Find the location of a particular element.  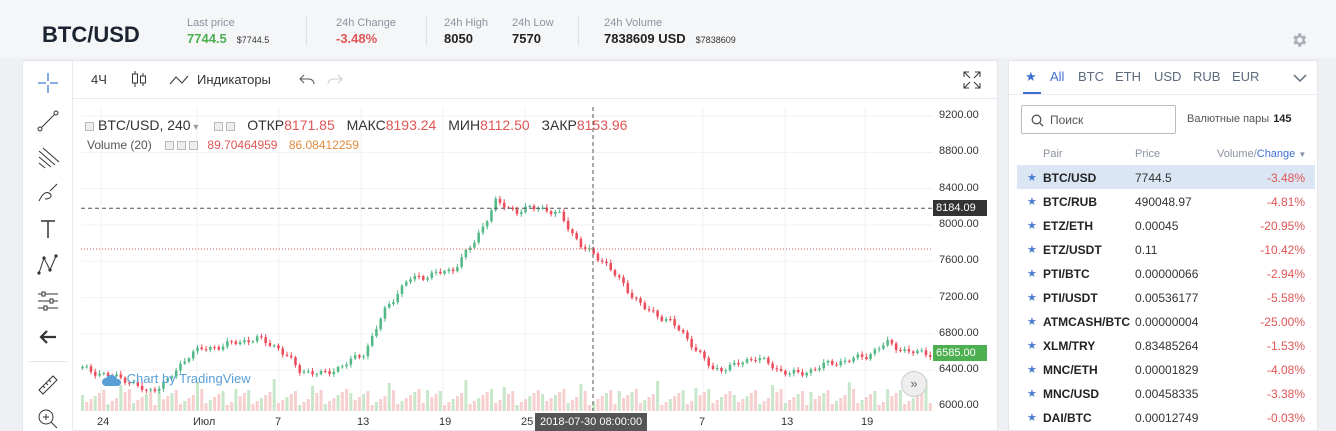

redo-icon is located at coordinates (335, 80).